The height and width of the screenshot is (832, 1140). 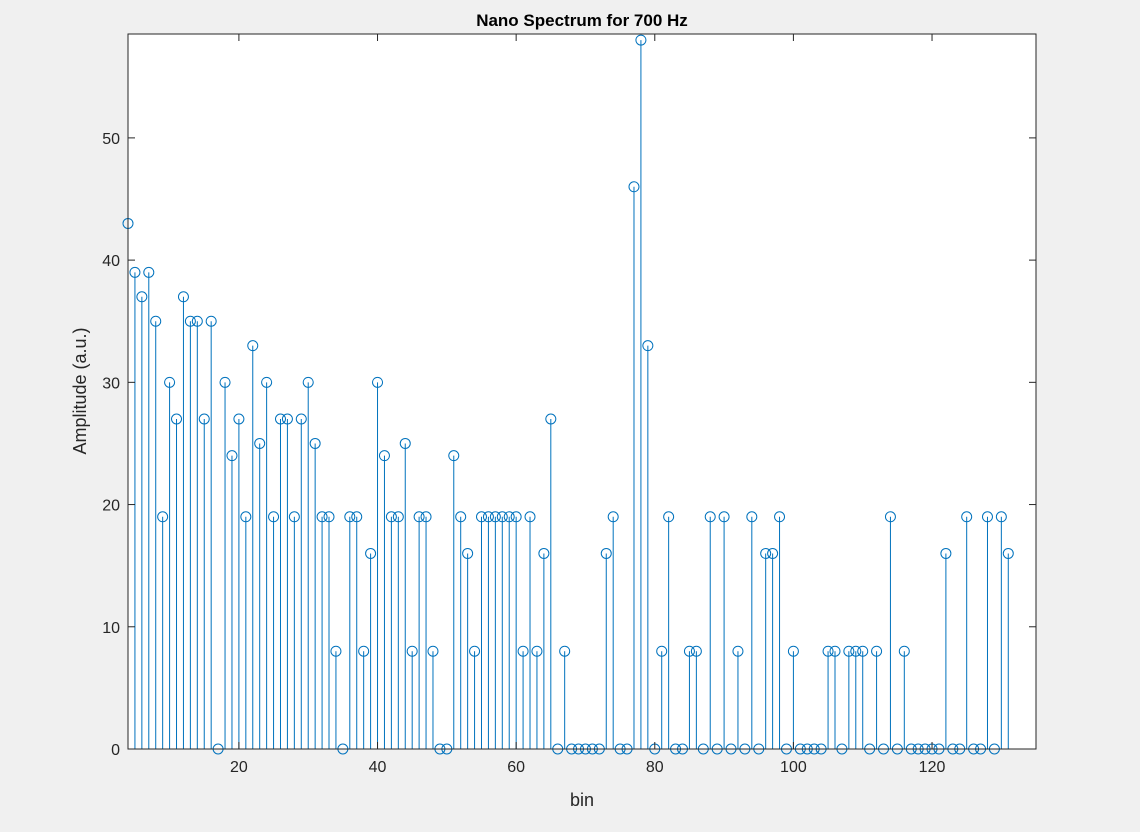 What do you see at coordinates (516, 767) in the screenshot?
I see `x-tick-label: 60` at bounding box center [516, 767].